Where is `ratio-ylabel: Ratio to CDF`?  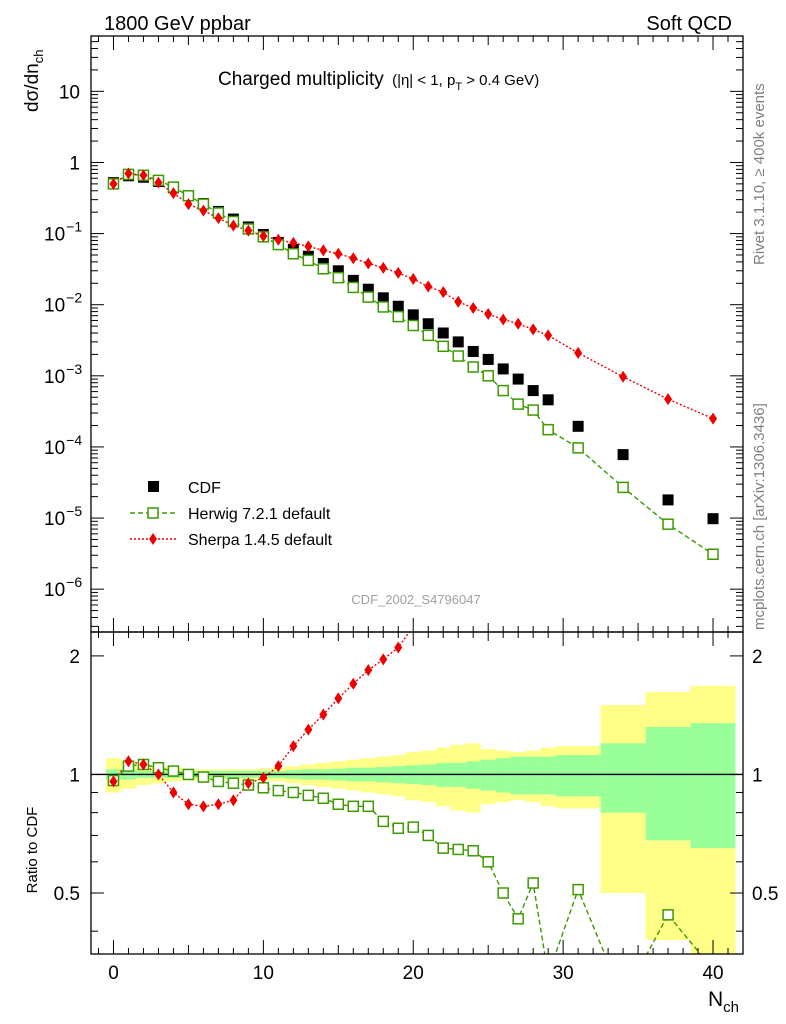
ratio-ylabel: Ratio to CDF is located at coordinates (32, 850).